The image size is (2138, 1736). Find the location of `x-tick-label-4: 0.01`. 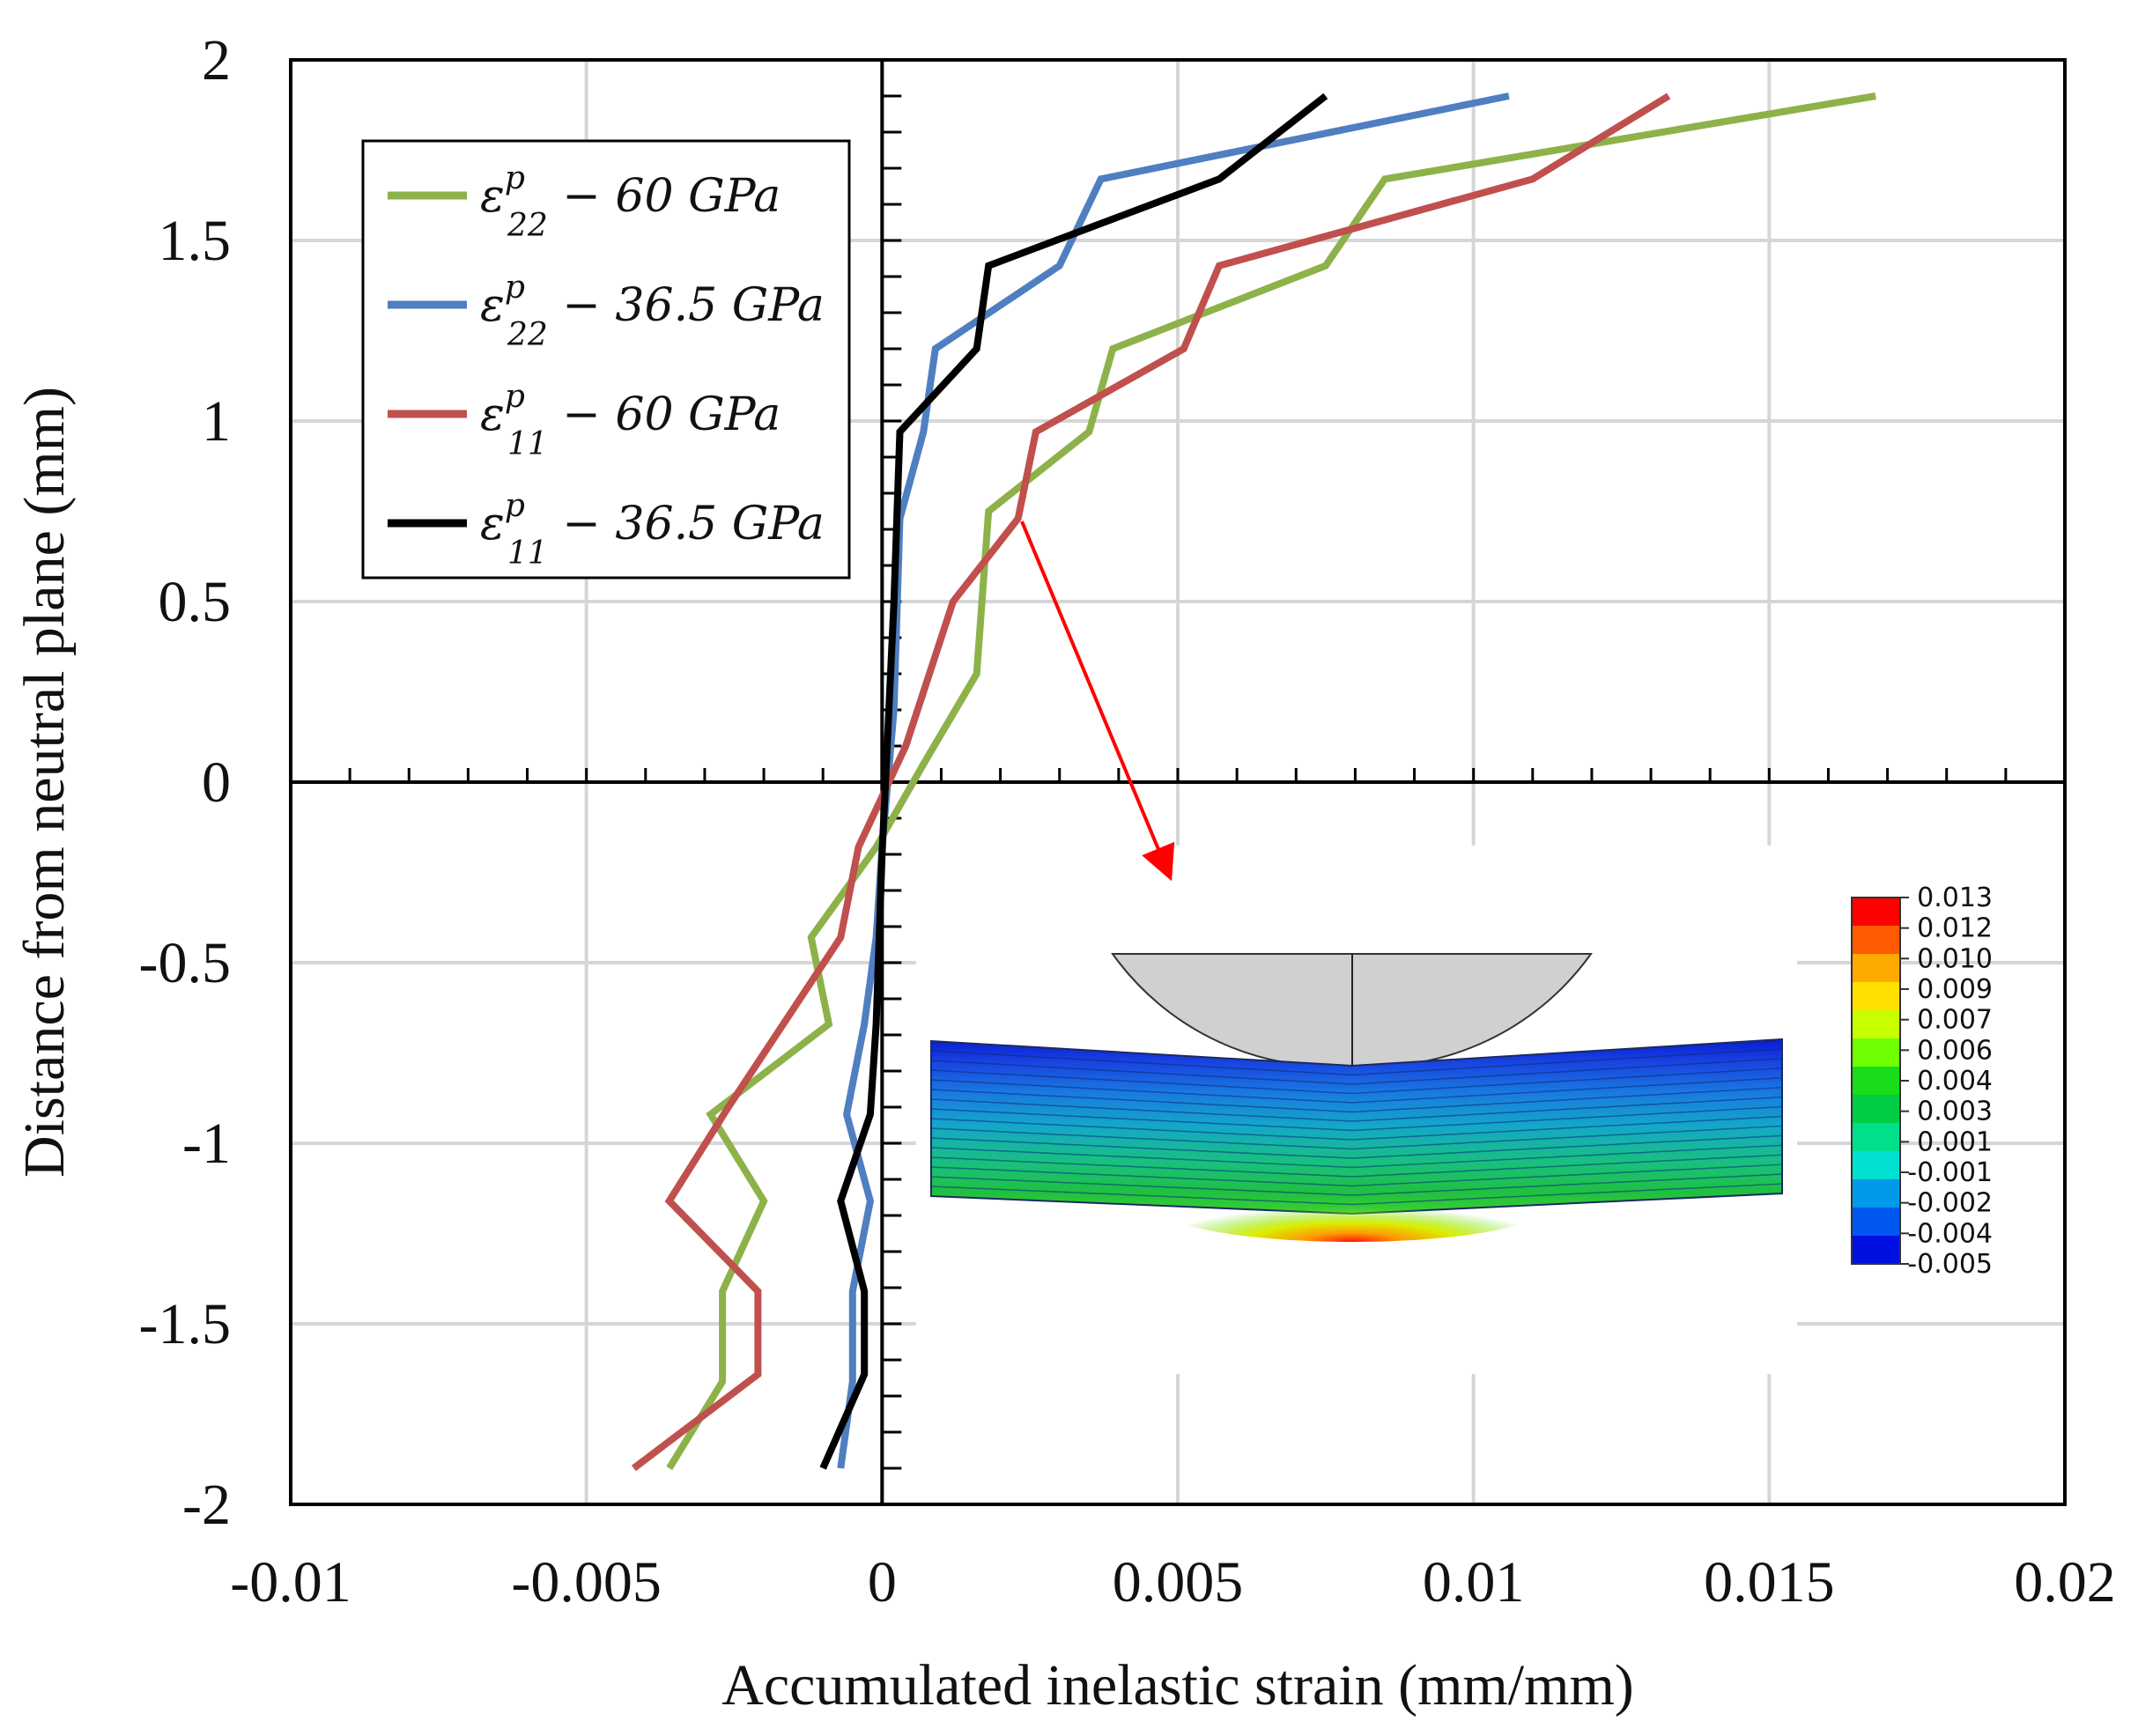

x-tick-label-4: 0.01 is located at coordinates (1474, 1582).